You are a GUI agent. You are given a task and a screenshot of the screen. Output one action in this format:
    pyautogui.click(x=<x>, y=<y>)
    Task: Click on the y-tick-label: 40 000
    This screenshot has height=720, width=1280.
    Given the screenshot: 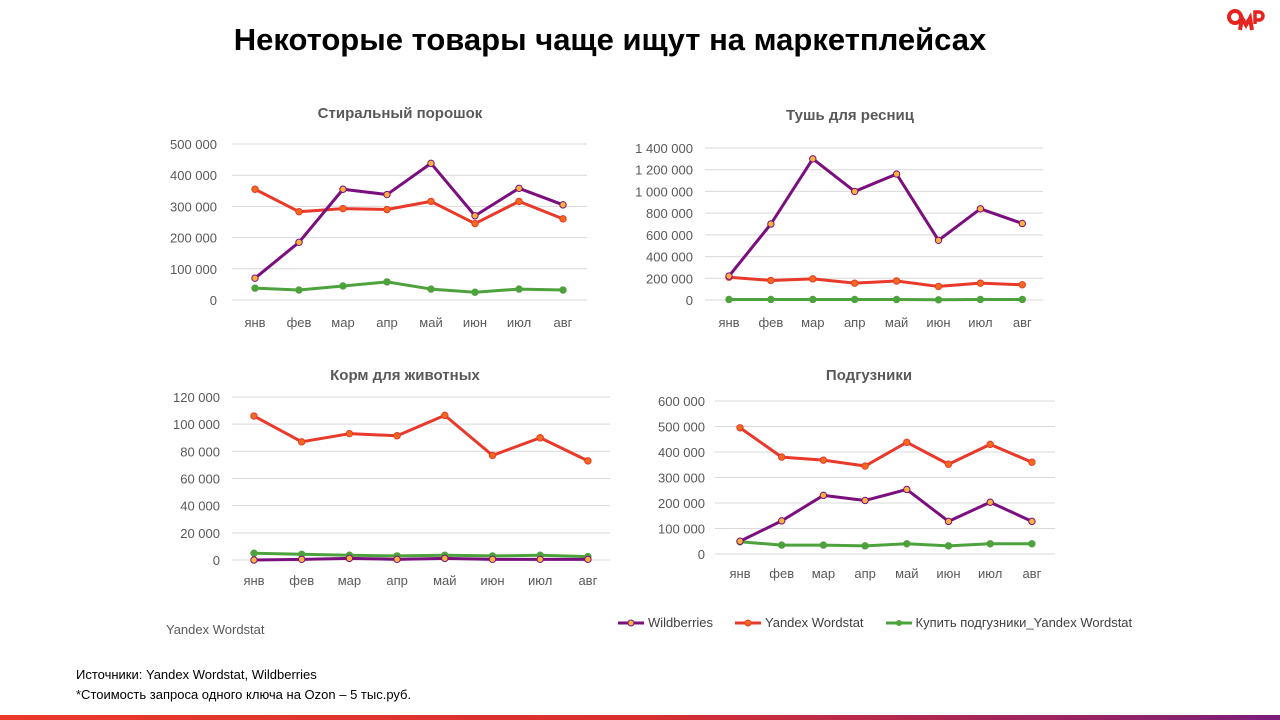 What is the action you would take?
    pyautogui.click(x=200, y=506)
    